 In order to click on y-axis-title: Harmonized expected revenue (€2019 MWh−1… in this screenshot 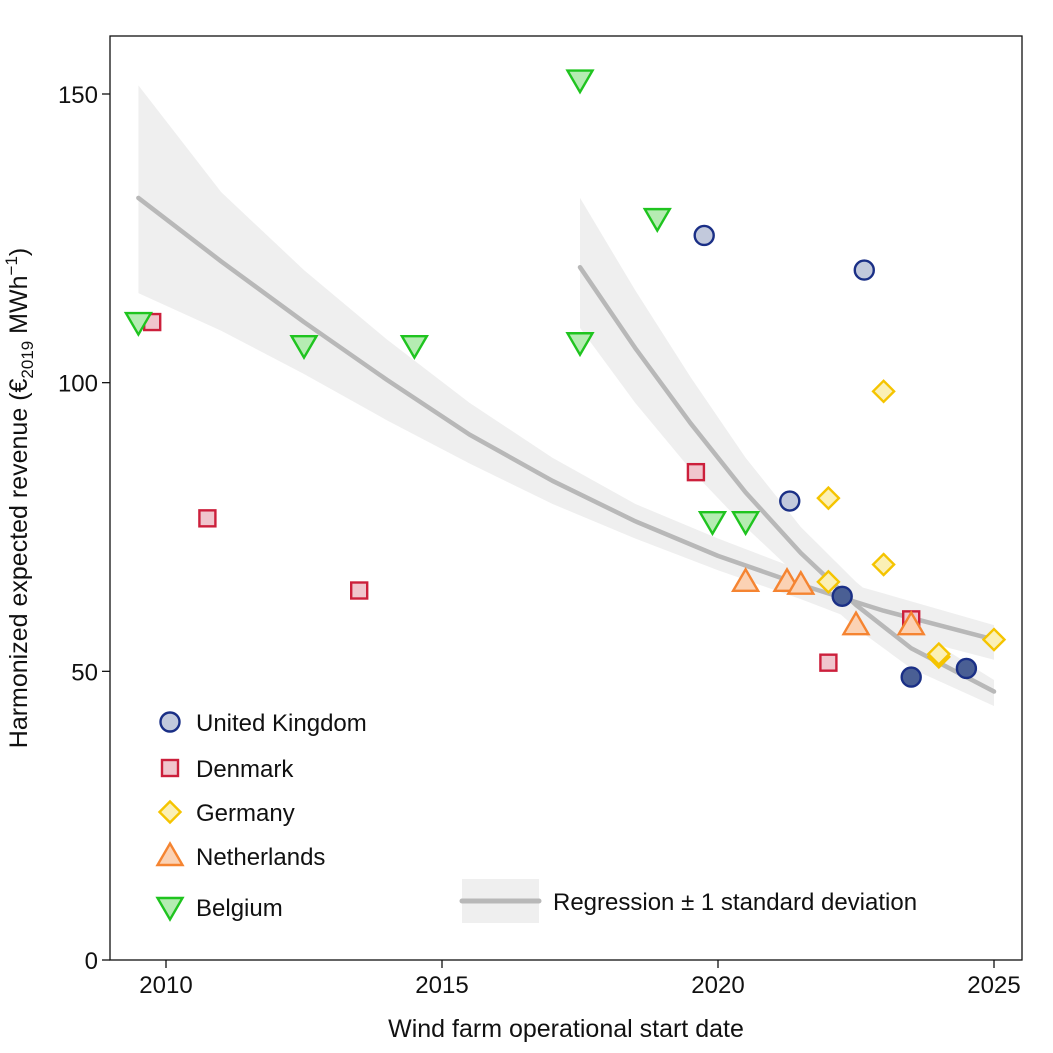, I will do `click(19, 498)`.